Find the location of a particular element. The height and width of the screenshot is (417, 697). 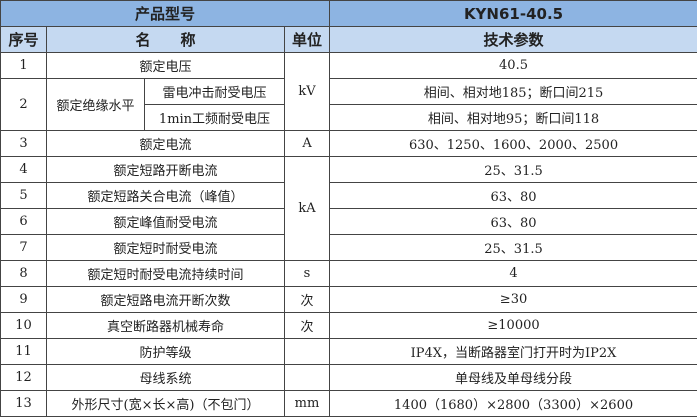

row-name: 额定短时耐受电流 is located at coordinates (165, 247).